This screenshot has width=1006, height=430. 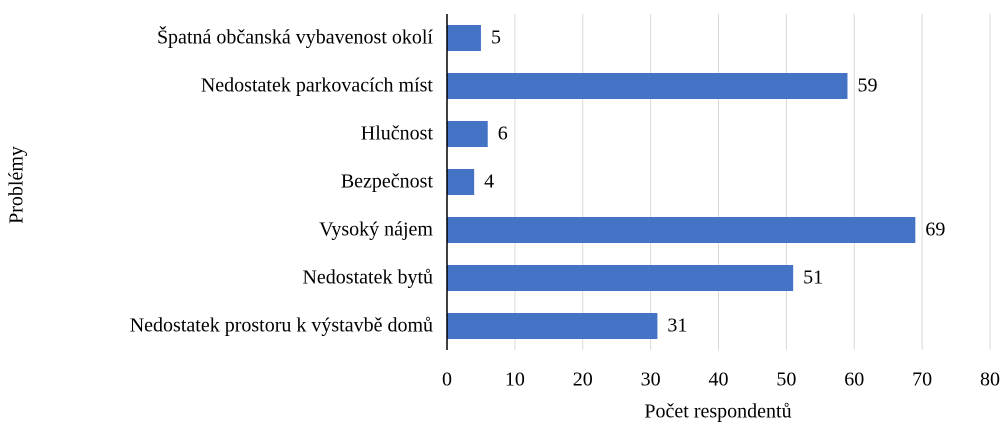 What do you see at coordinates (496, 38) in the screenshot?
I see `data-label: 5` at bounding box center [496, 38].